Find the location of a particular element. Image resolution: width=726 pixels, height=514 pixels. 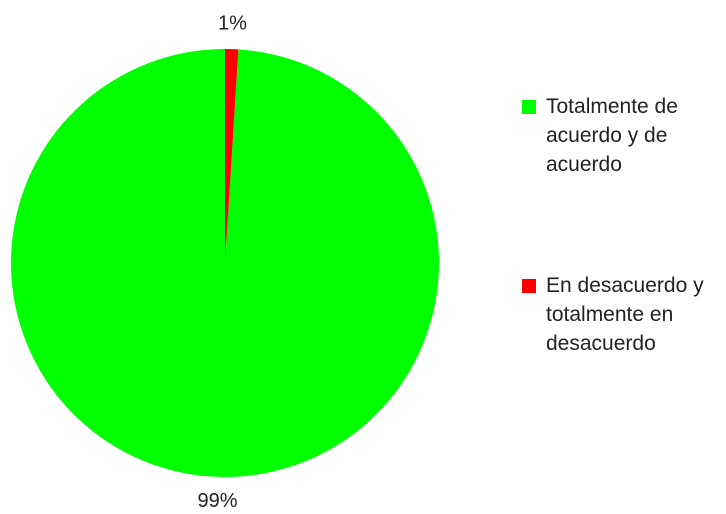

data-label-agree: 99% is located at coordinates (217, 501).